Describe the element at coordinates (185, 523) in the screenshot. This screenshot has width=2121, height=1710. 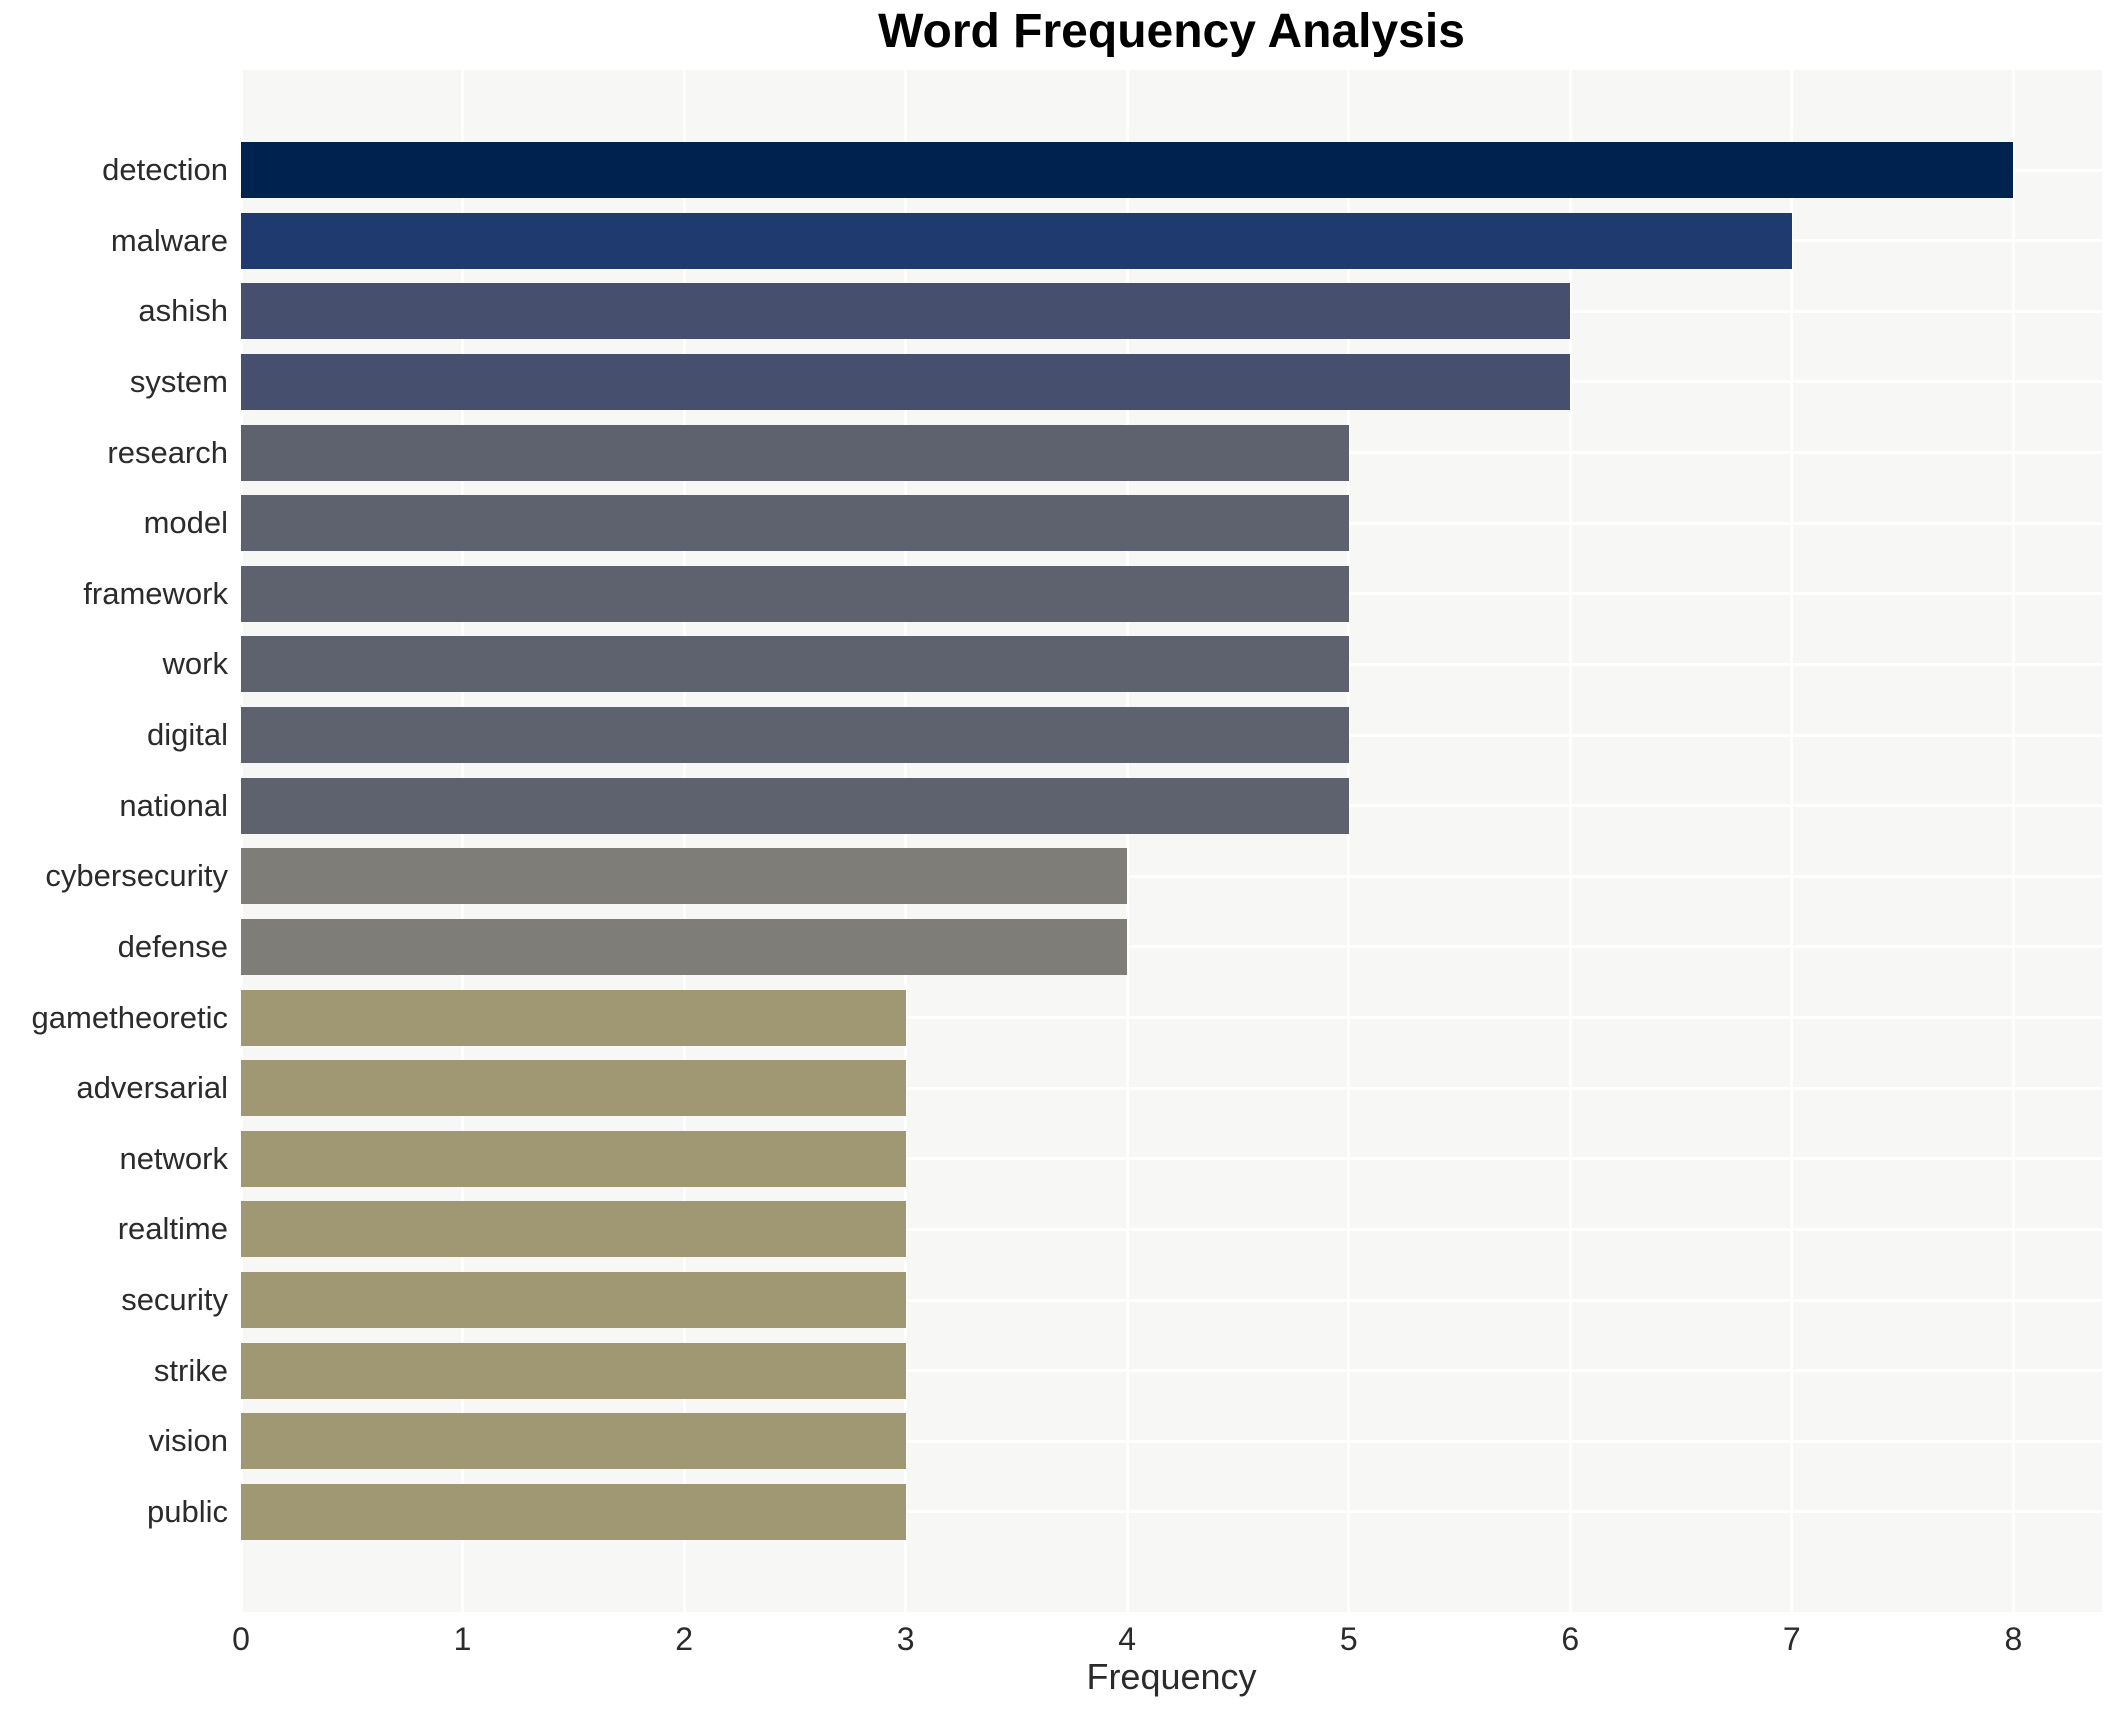
I see `category-label-model: model` at that location.